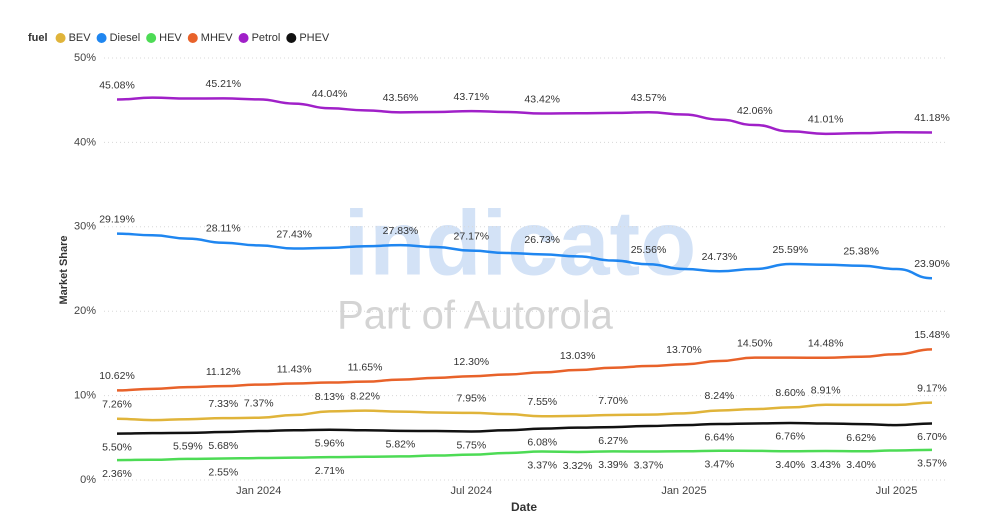  I want to click on data-label: 43.57%, so click(649, 98).